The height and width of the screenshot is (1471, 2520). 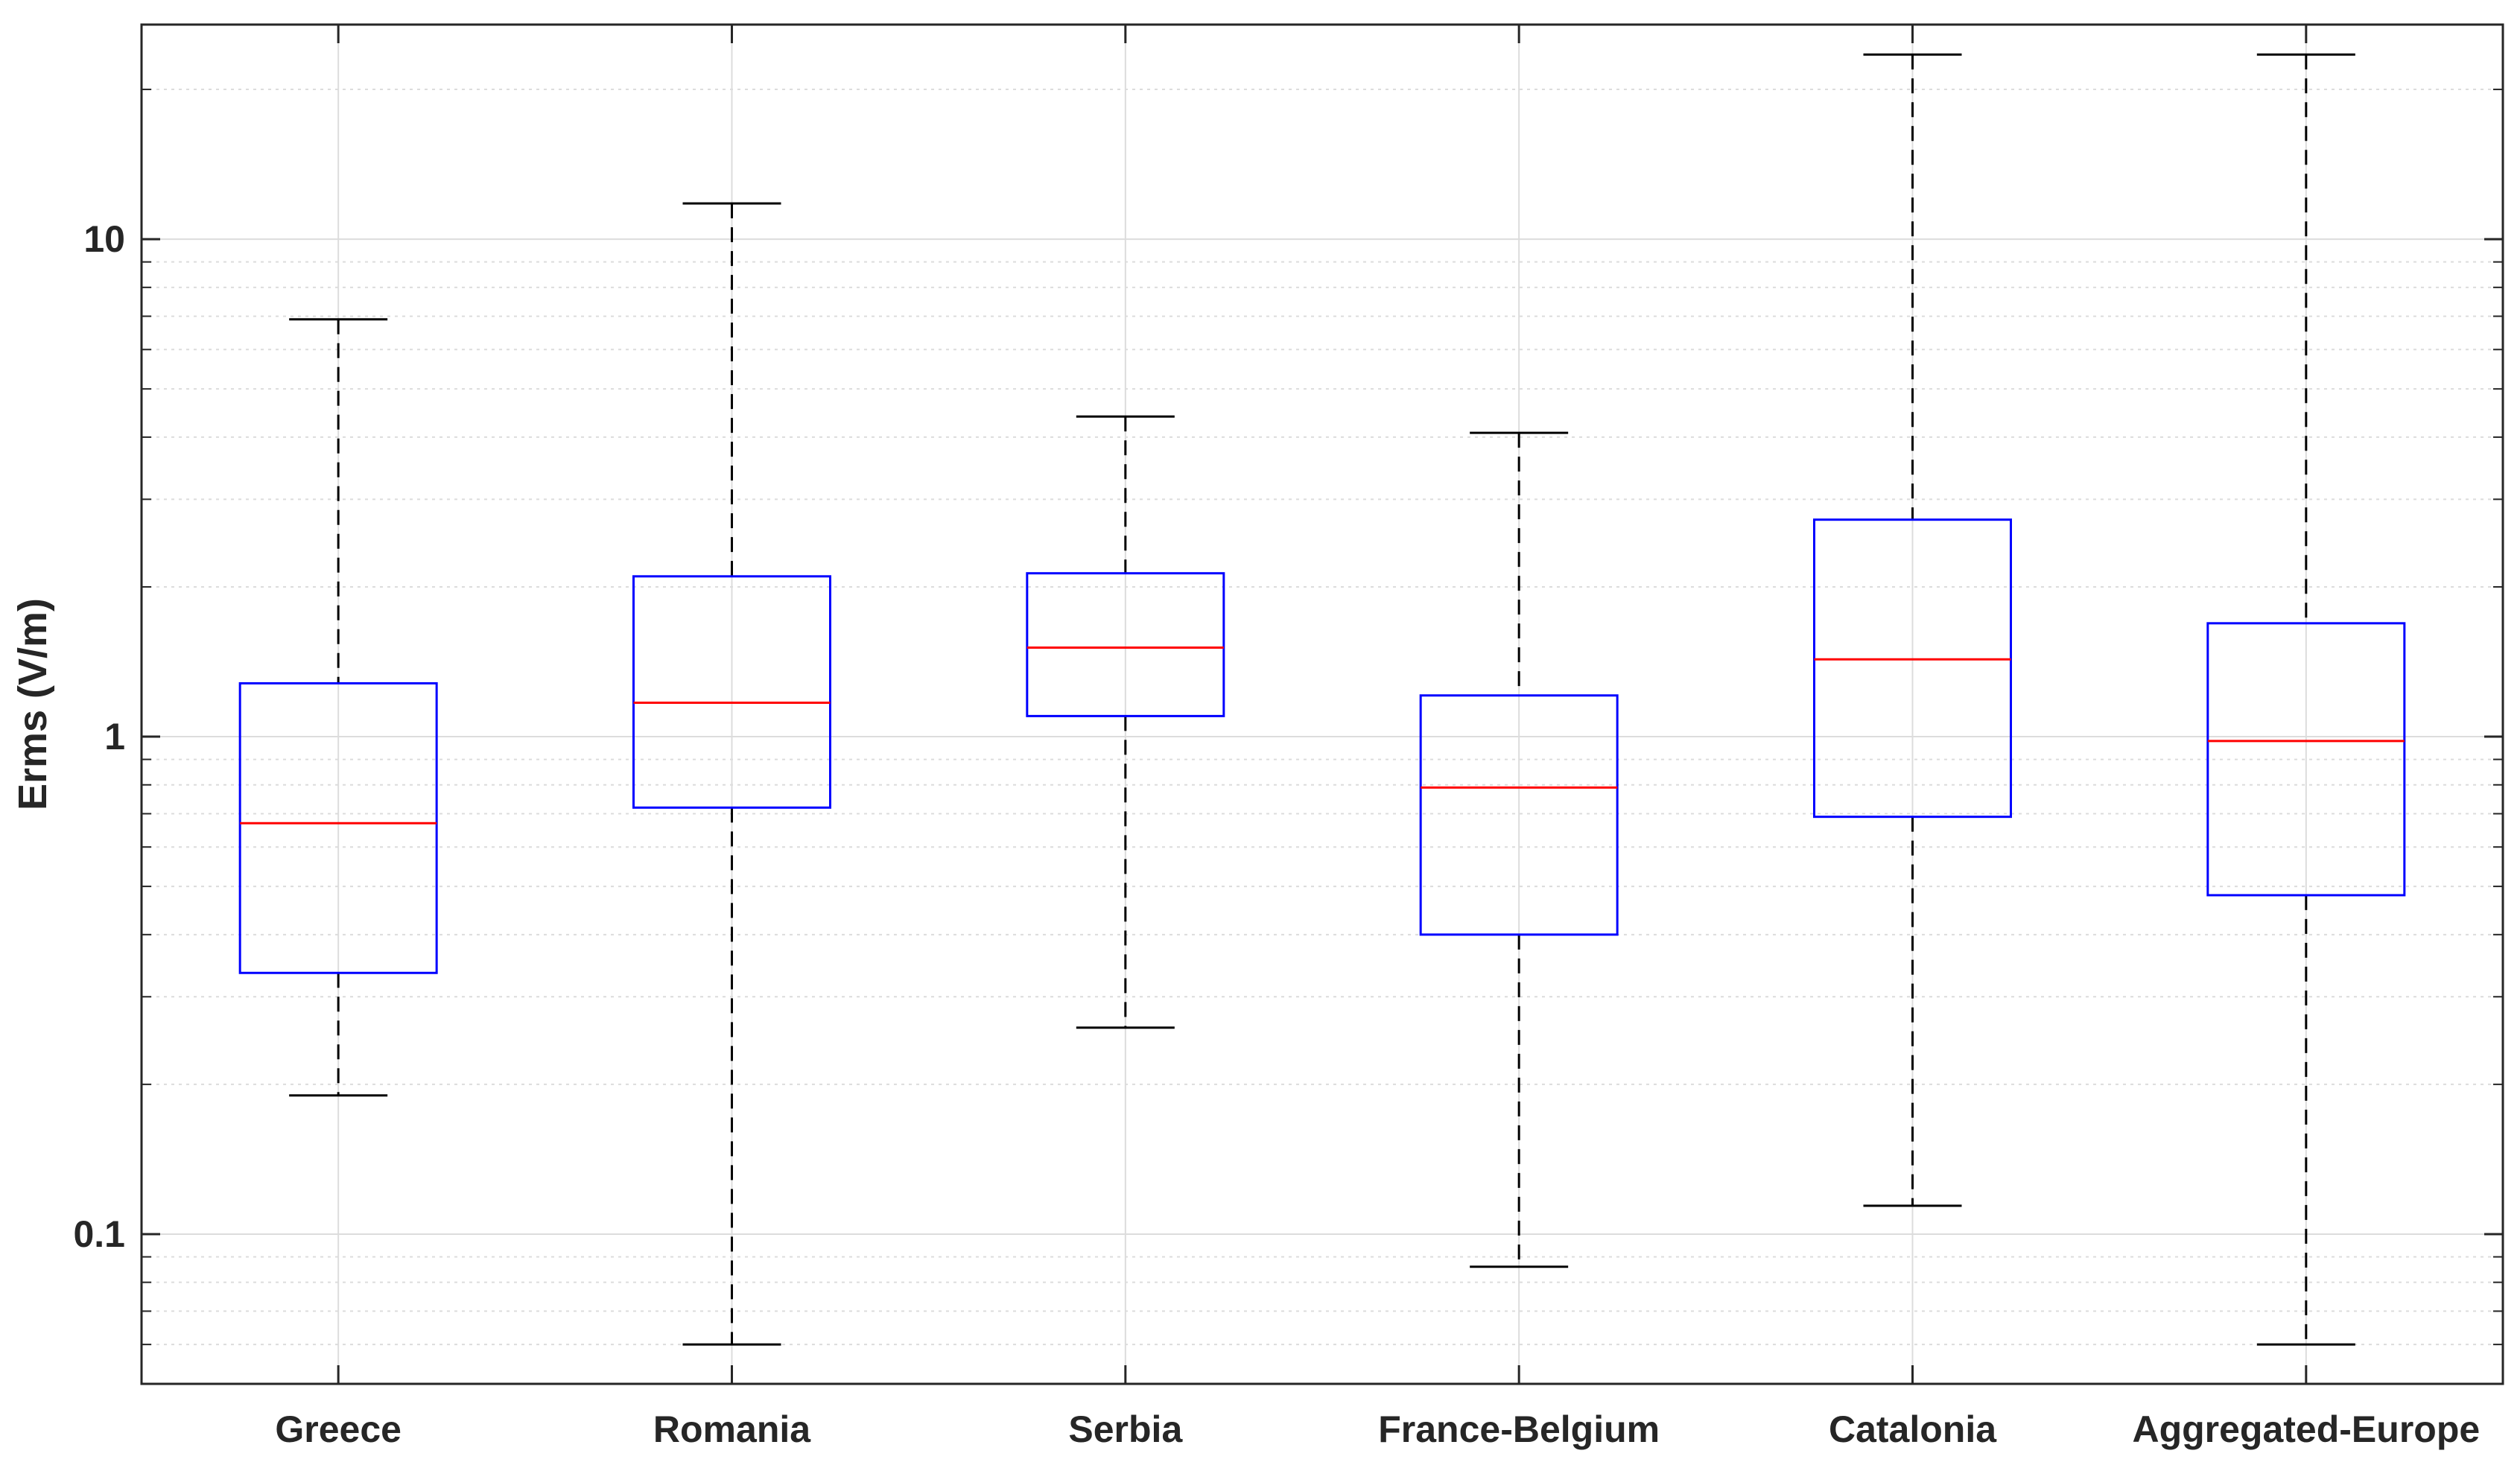 What do you see at coordinates (1913, 1429) in the screenshot?
I see `x-category-label: Catalonia` at bounding box center [1913, 1429].